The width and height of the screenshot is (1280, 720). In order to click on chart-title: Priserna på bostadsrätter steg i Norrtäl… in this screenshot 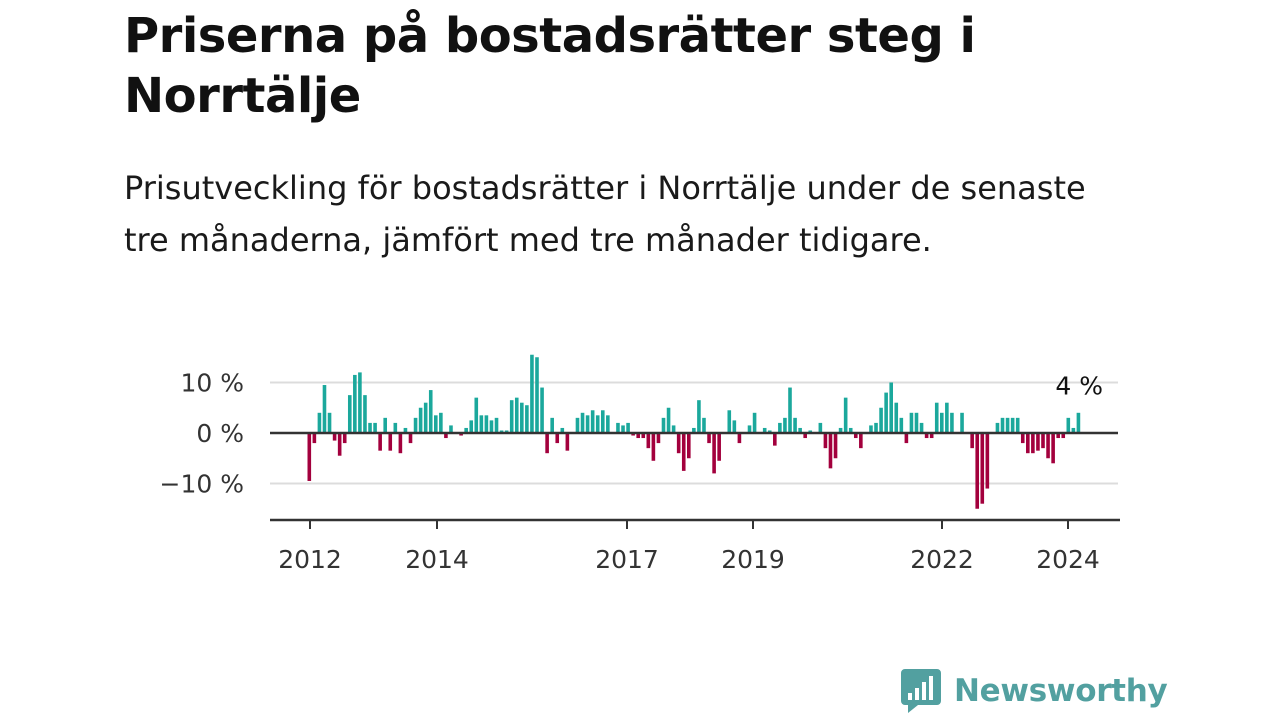, I will do `click(550, 66)`.